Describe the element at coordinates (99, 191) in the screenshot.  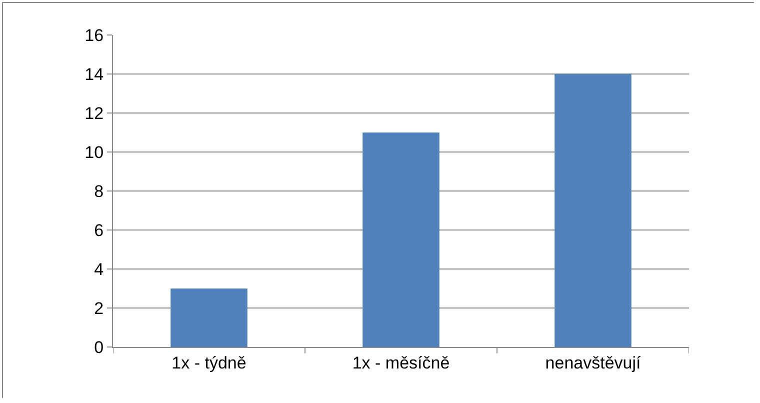
I see `y-tick-label: 8` at that location.